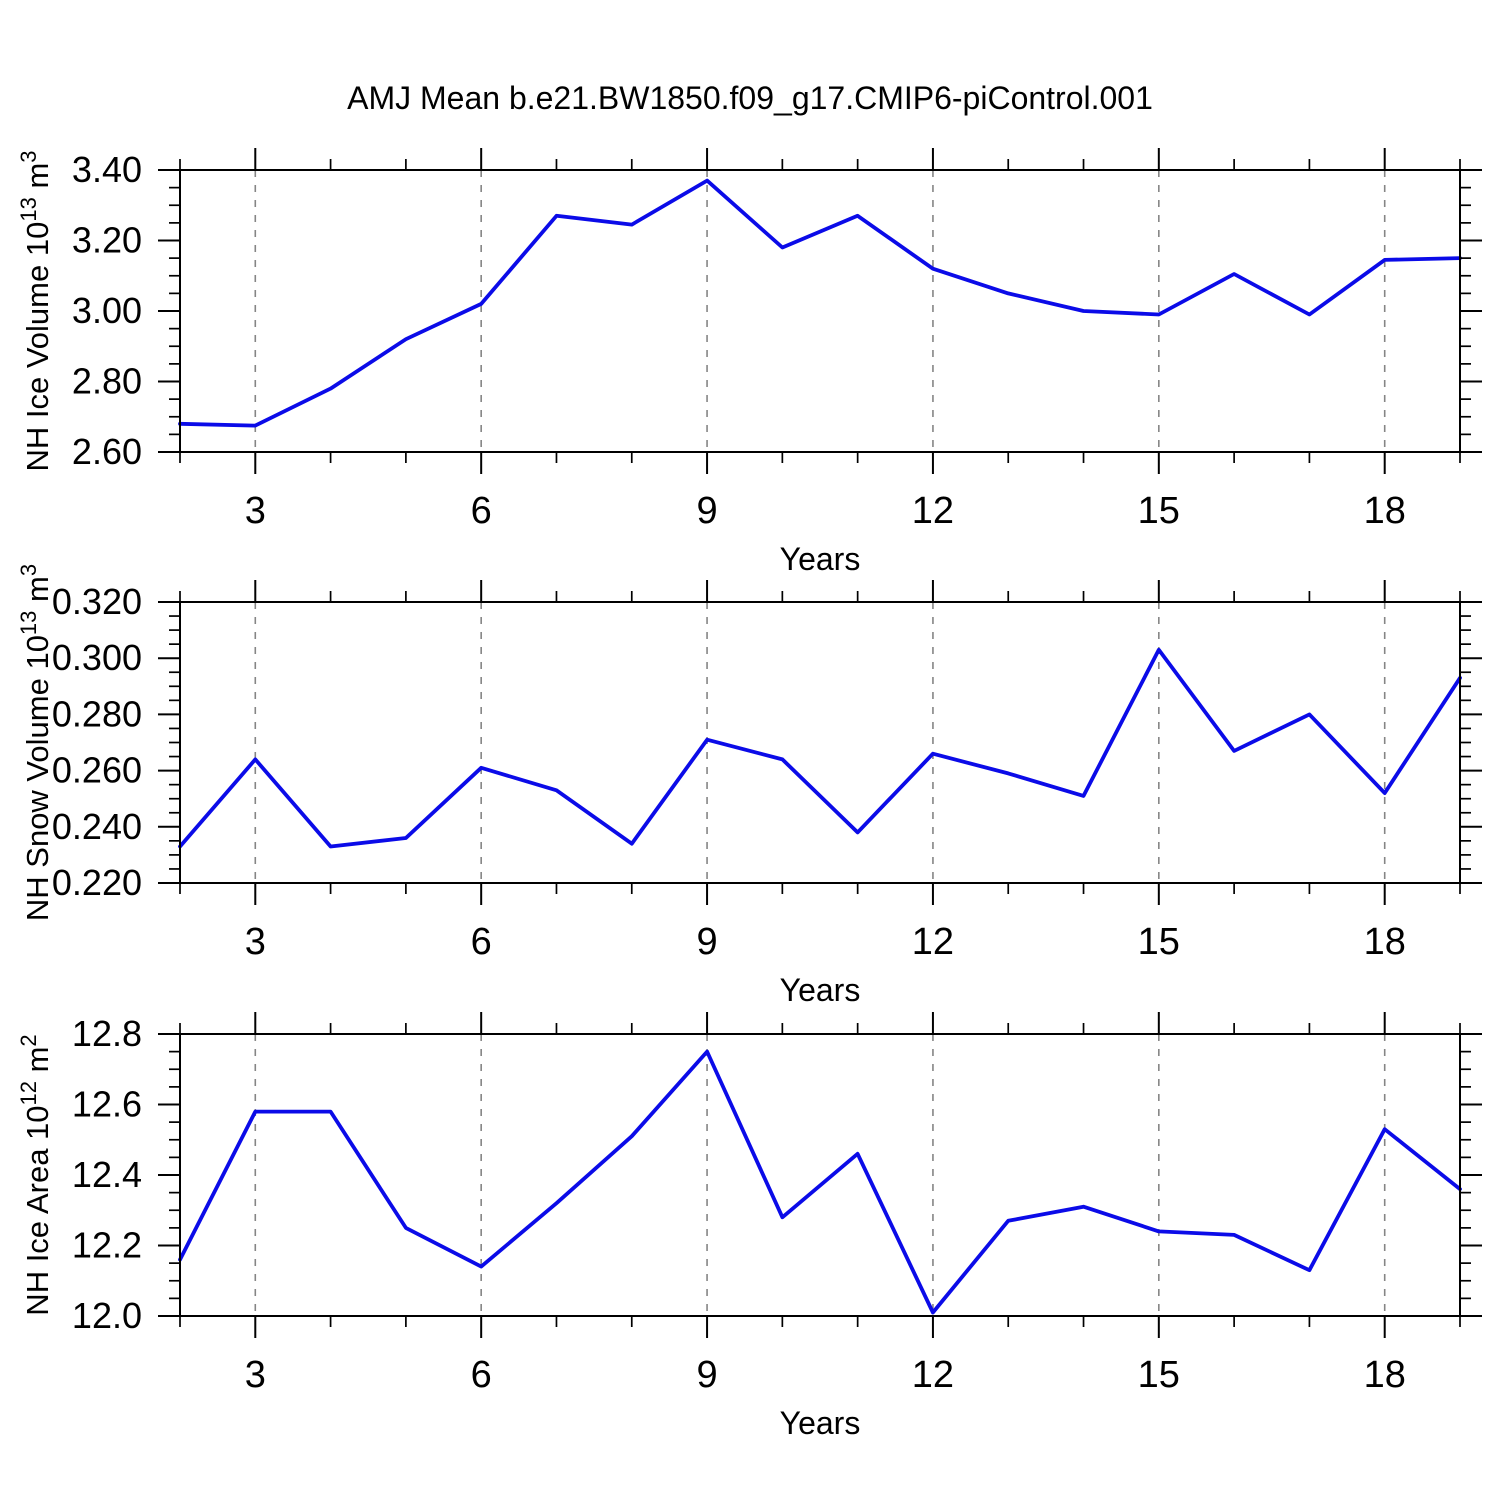 This screenshot has height=1500, width=1500. I want to click on y-tick-label: 0.260, so click(97, 770).